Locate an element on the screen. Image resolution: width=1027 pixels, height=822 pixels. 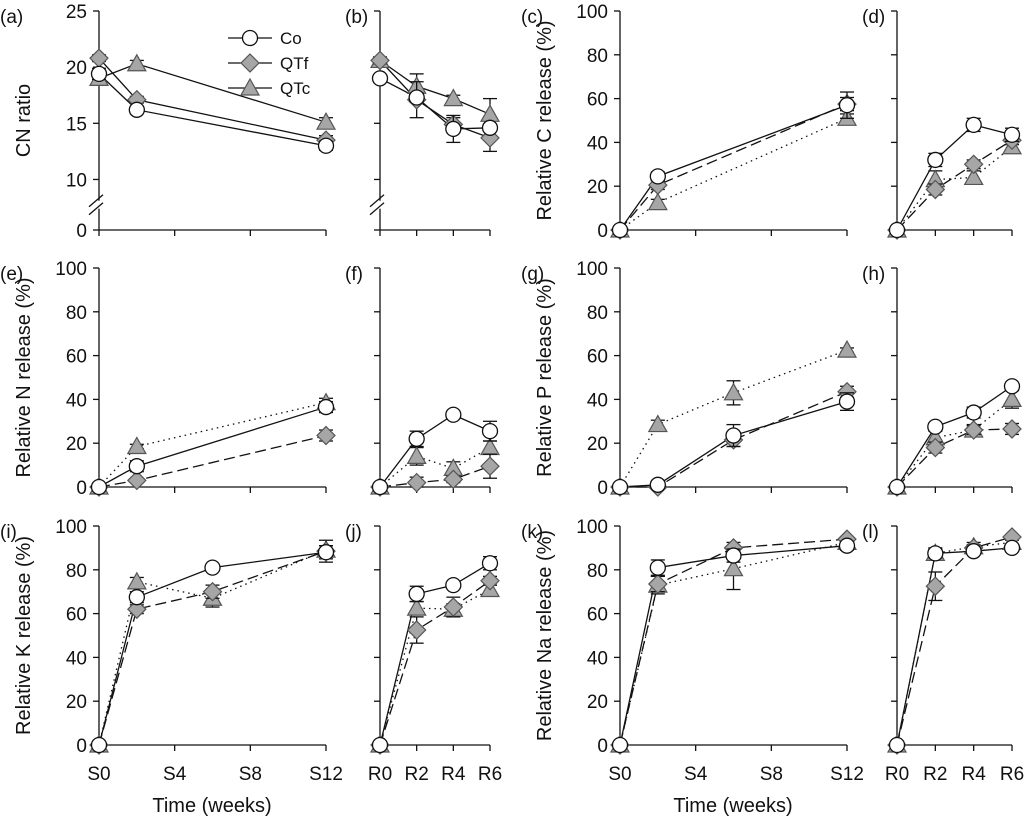
panel-g: 0 20 40 60 80 100 (g)Relative P release (%) is located at coordinates (689, 379).